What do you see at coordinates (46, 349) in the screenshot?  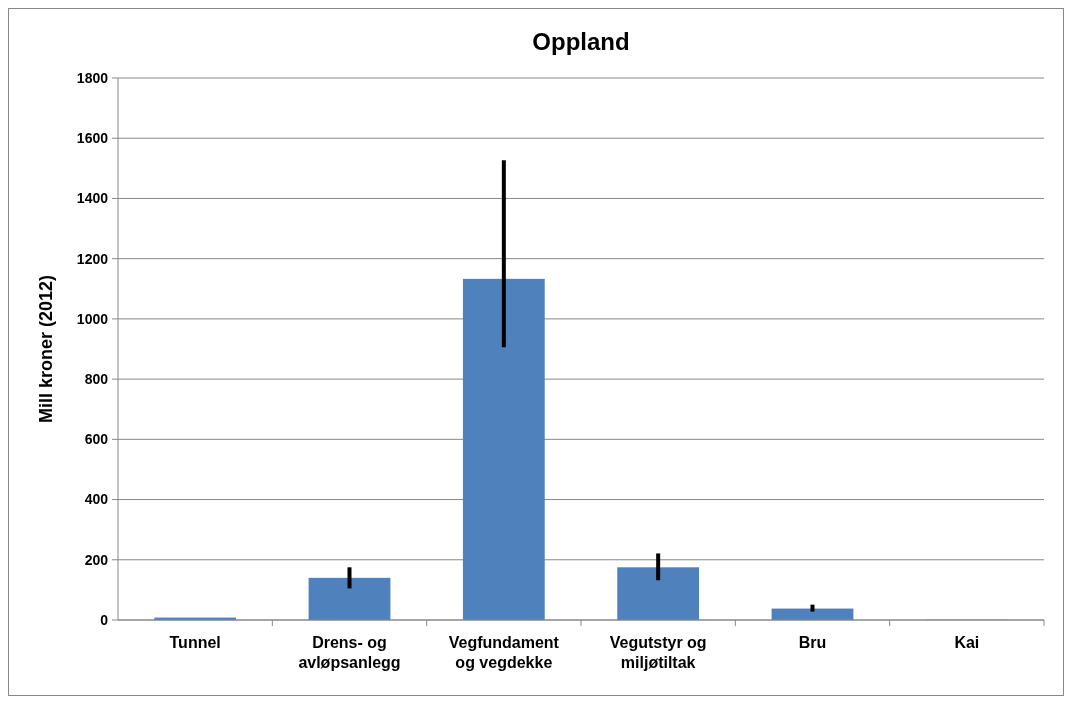 I see `y-axis-title: Mill kroner (2012)` at bounding box center [46, 349].